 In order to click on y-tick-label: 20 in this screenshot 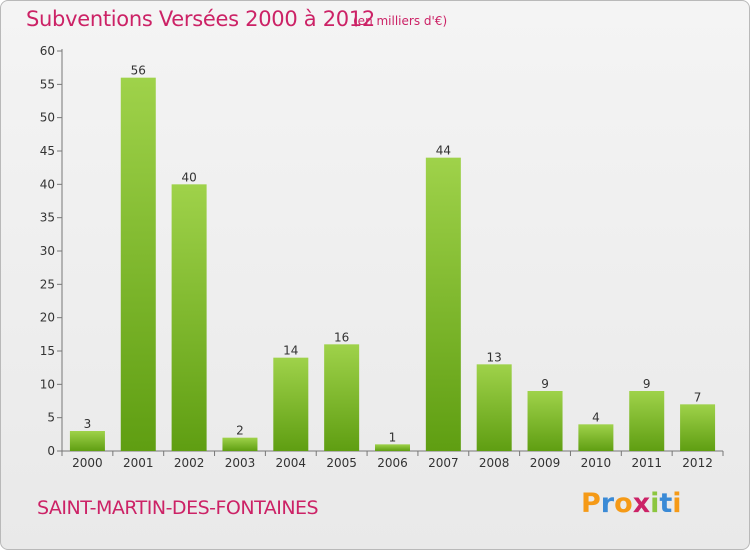, I will do `click(47, 318)`.